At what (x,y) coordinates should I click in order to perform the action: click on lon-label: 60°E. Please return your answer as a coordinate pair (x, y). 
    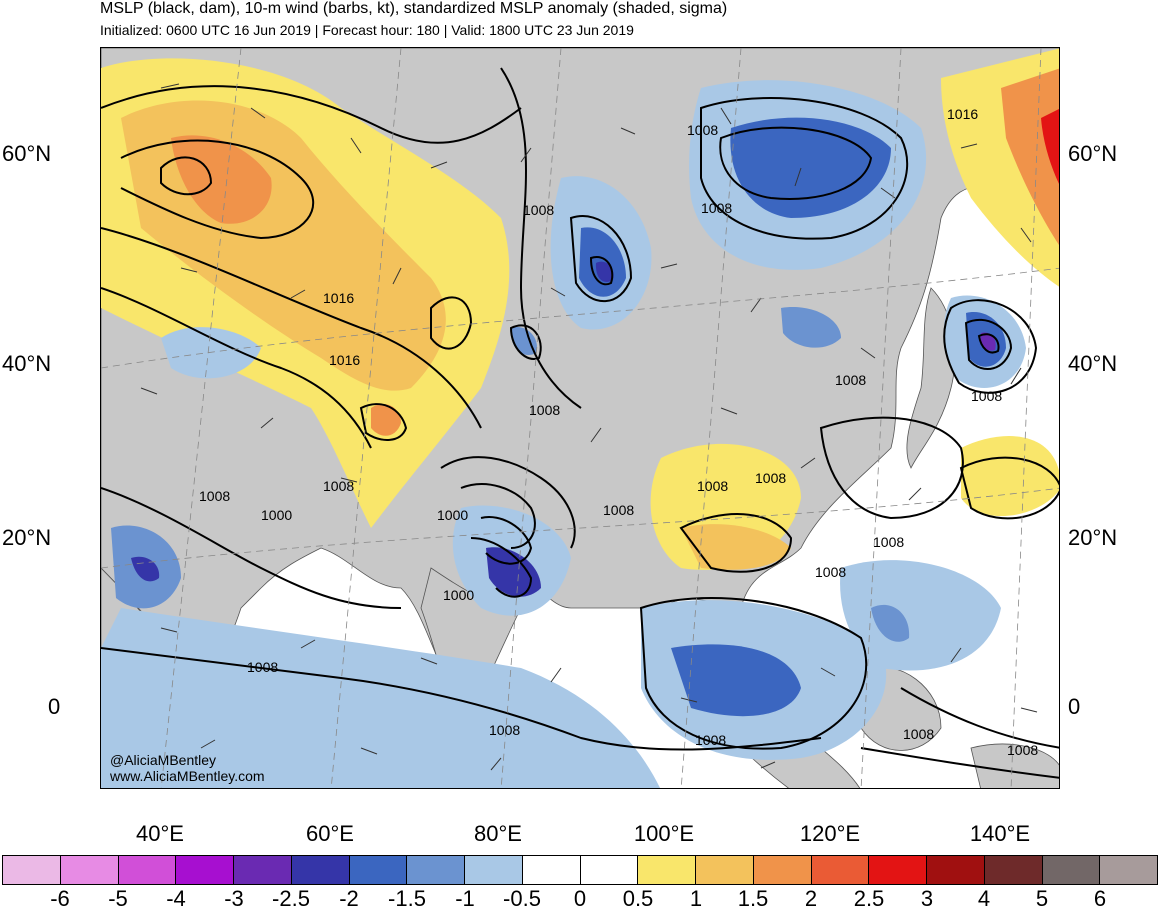
    Looking at the image, I should click on (330, 833).